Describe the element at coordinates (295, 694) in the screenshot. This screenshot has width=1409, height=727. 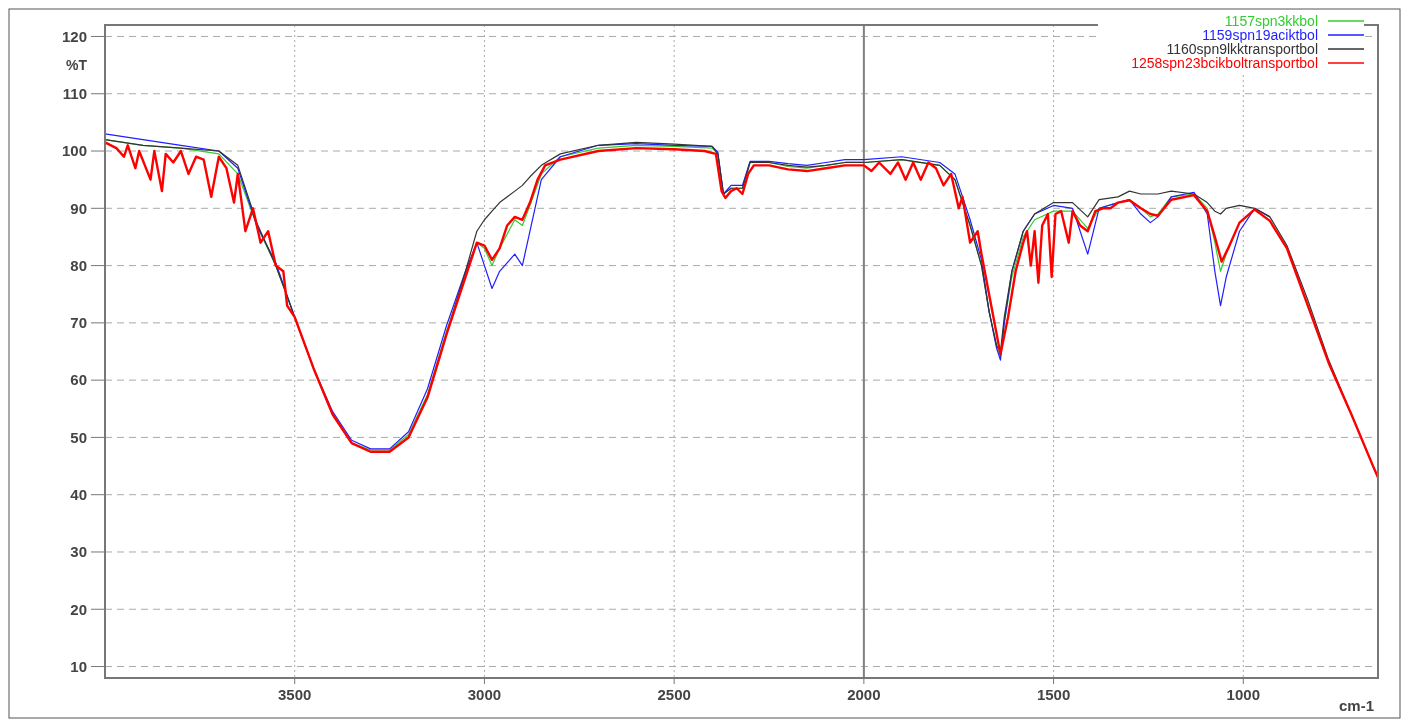
I see `x-tick-label: 3500` at that location.